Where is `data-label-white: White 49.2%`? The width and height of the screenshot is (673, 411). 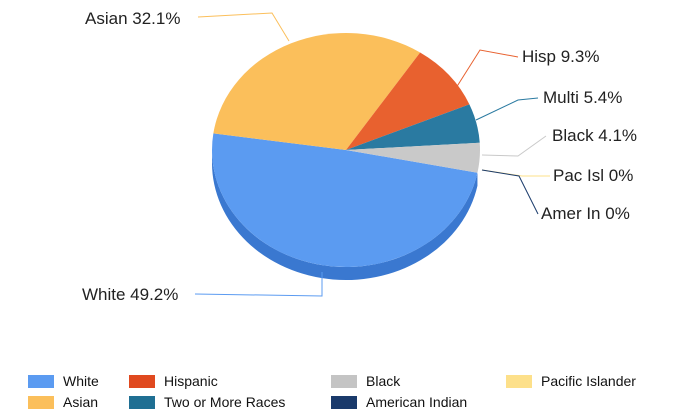 data-label-white: White 49.2% is located at coordinates (130, 294).